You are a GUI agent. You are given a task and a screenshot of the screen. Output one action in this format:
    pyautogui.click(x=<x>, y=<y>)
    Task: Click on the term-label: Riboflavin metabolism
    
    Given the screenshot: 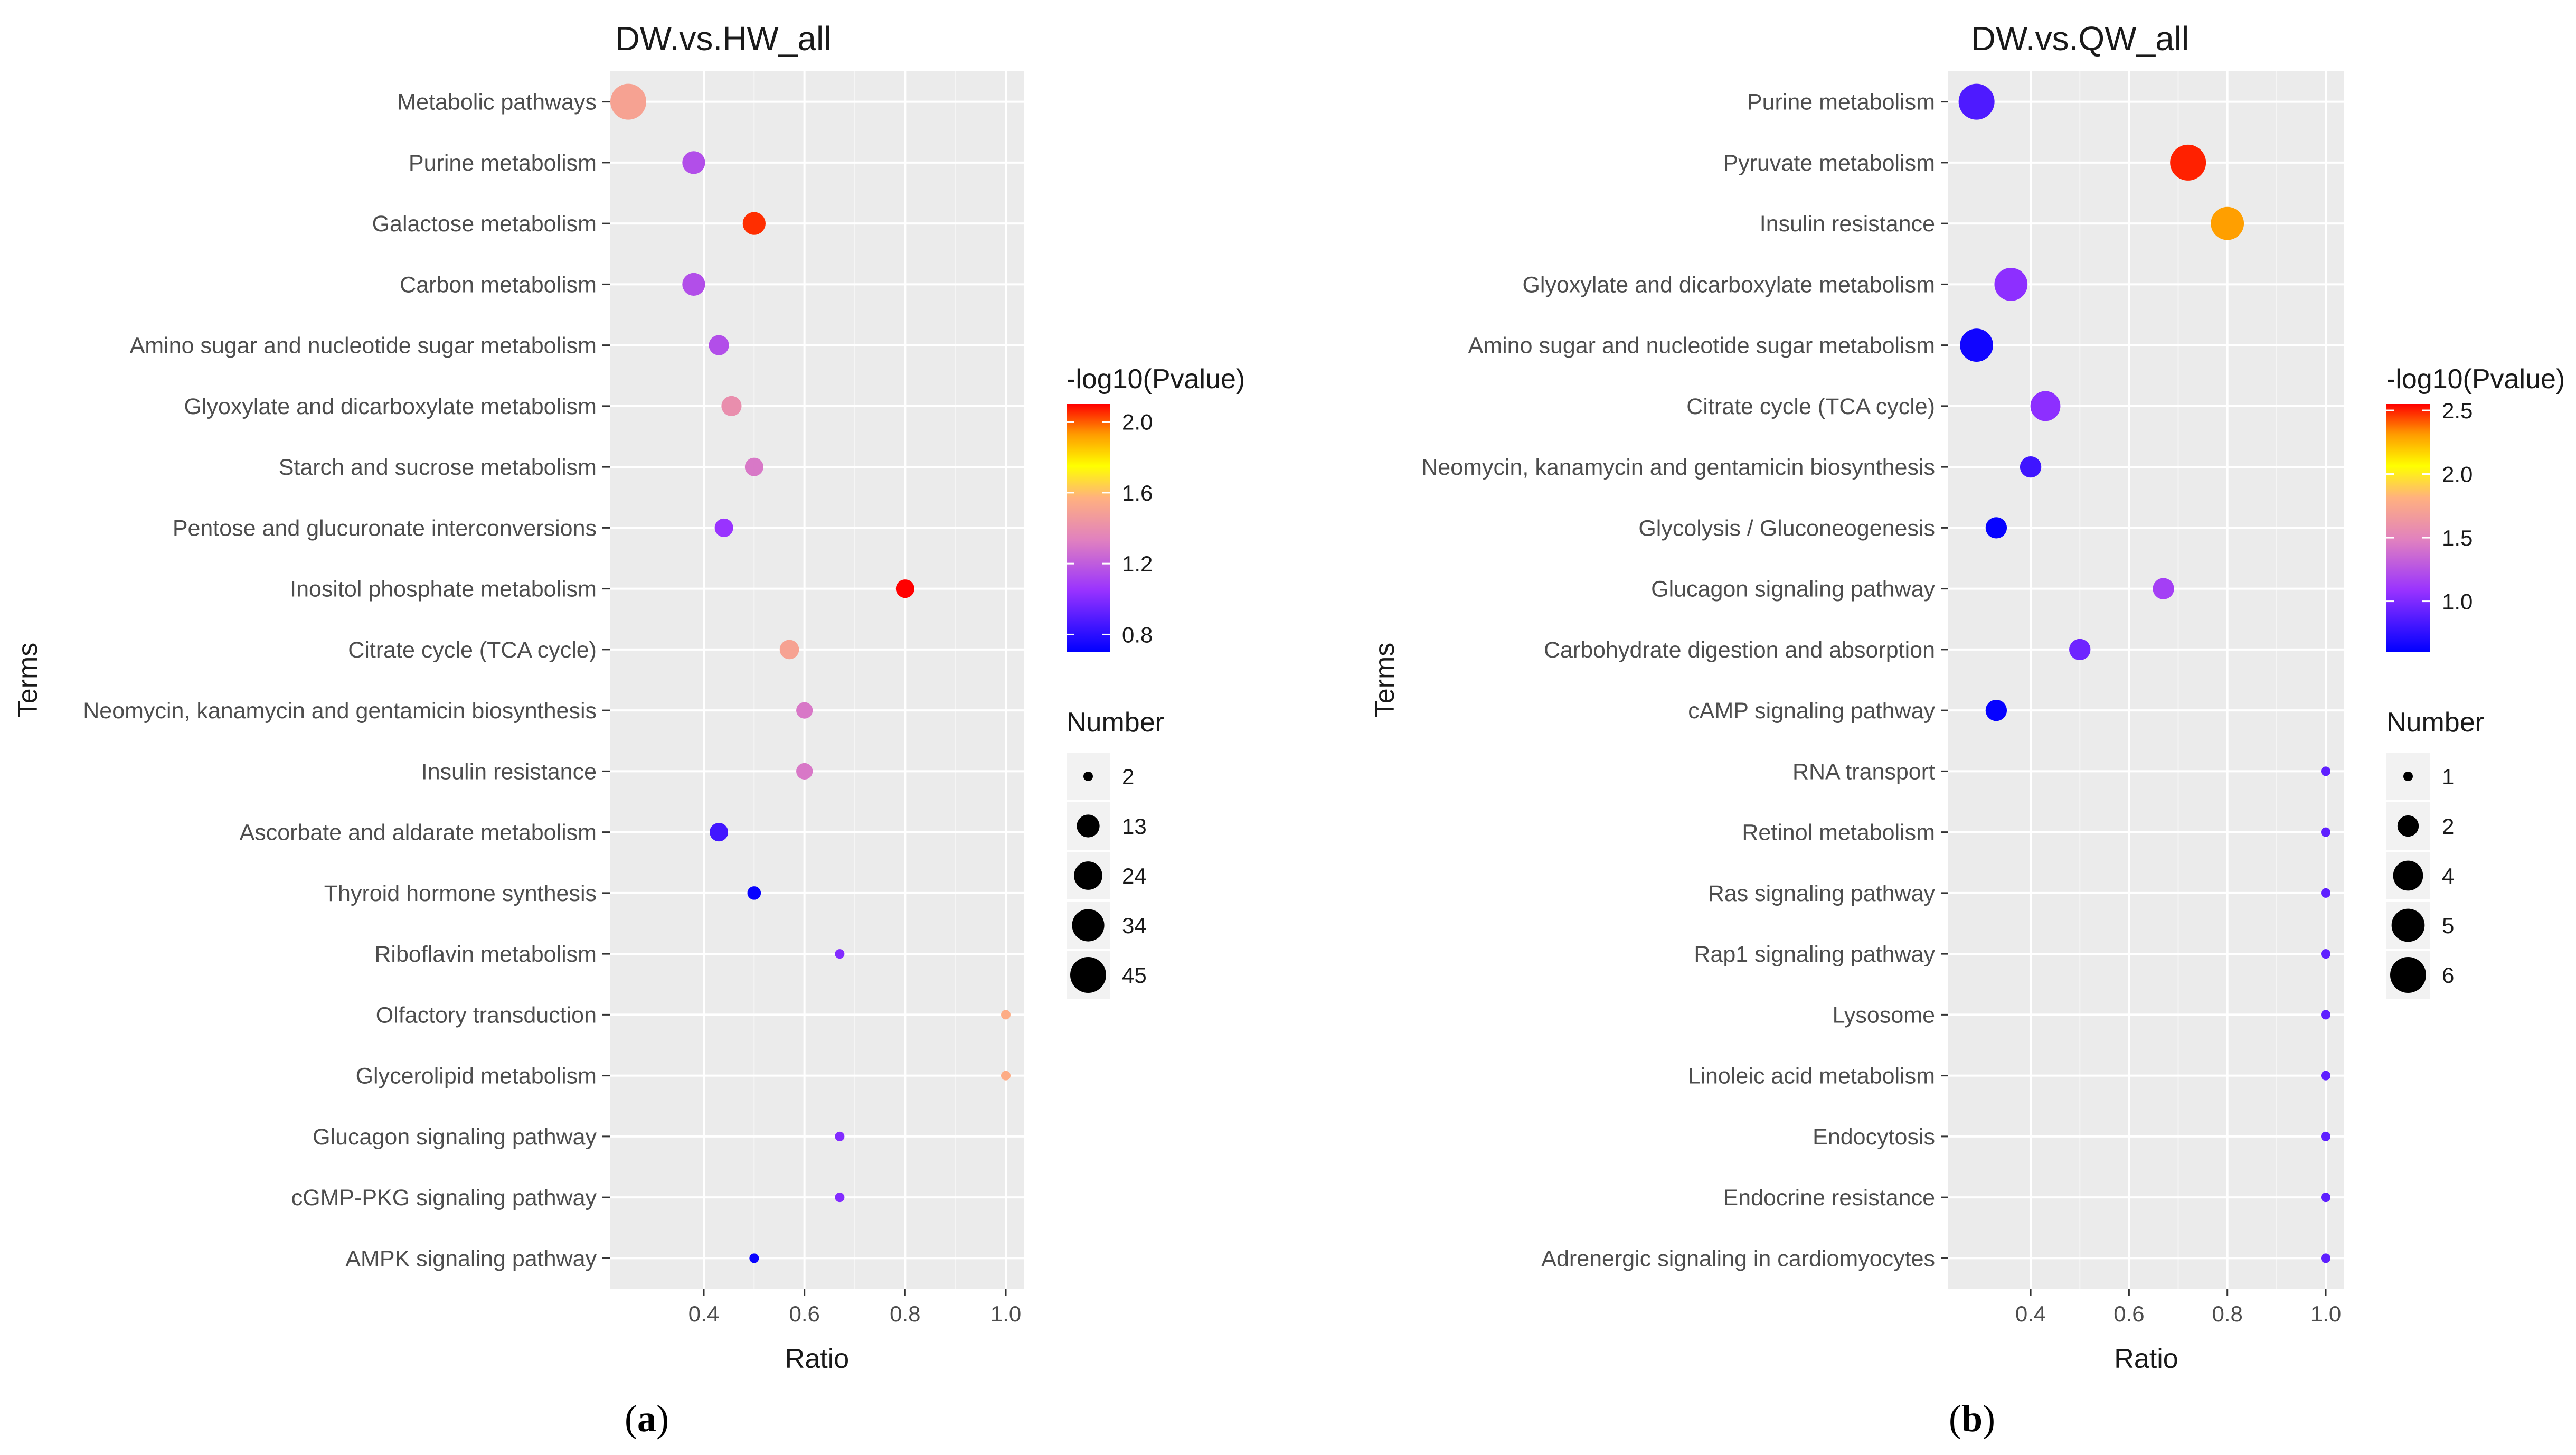 What is the action you would take?
    pyautogui.click(x=485, y=954)
    